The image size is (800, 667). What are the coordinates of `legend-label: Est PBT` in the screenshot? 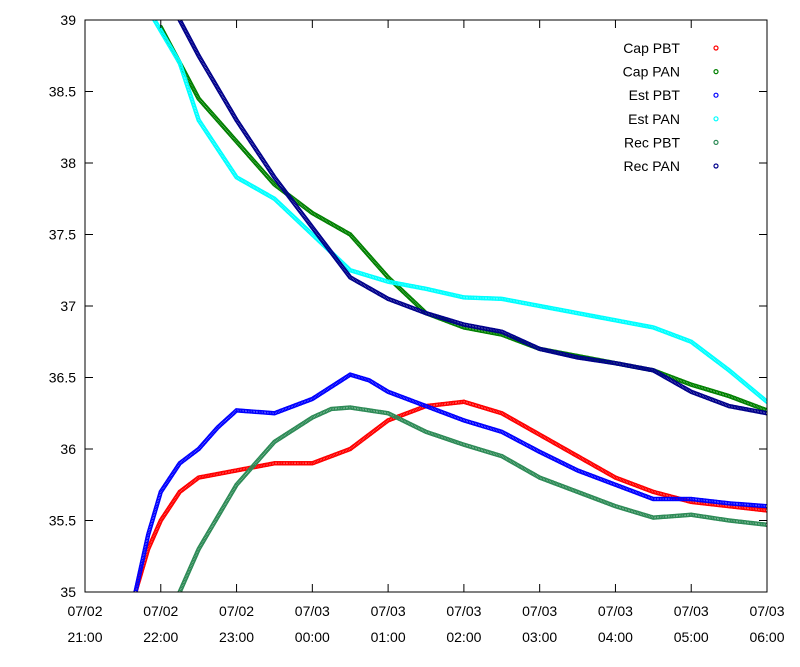 It's located at (655, 95).